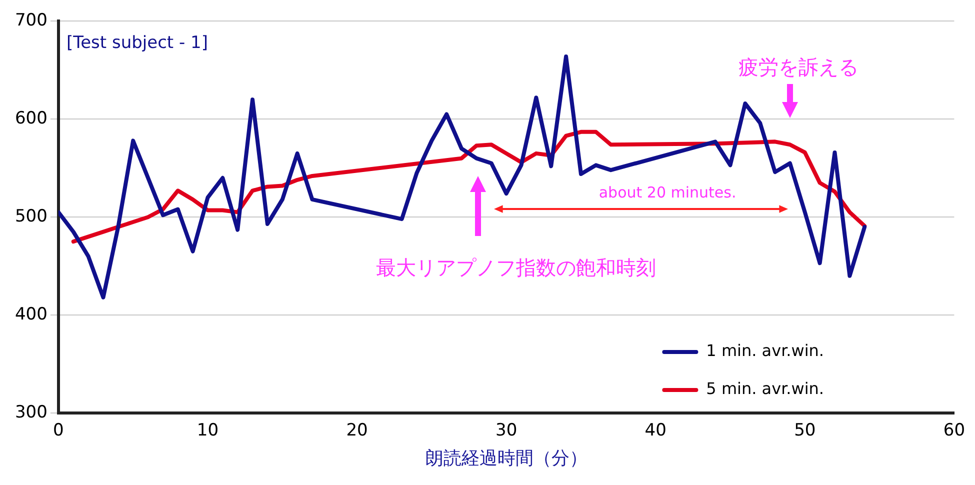 This screenshot has width=975, height=485. What do you see at coordinates (954, 430) in the screenshot?
I see `x-tick-label: 60` at bounding box center [954, 430].